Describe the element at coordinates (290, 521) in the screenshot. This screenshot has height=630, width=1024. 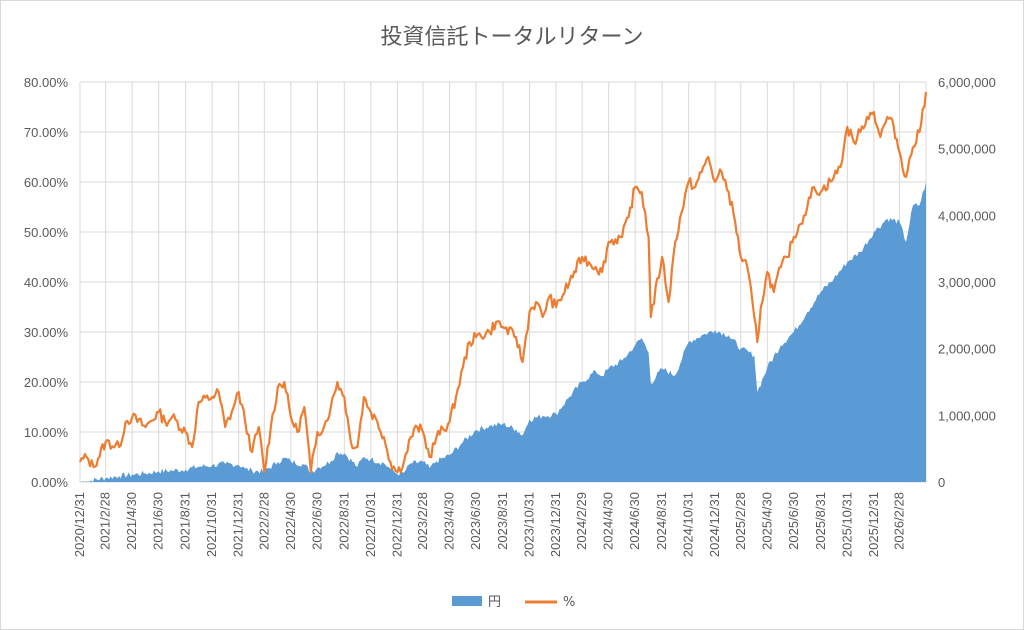
I see `x-tick-label: 2022/4/30` at that location.